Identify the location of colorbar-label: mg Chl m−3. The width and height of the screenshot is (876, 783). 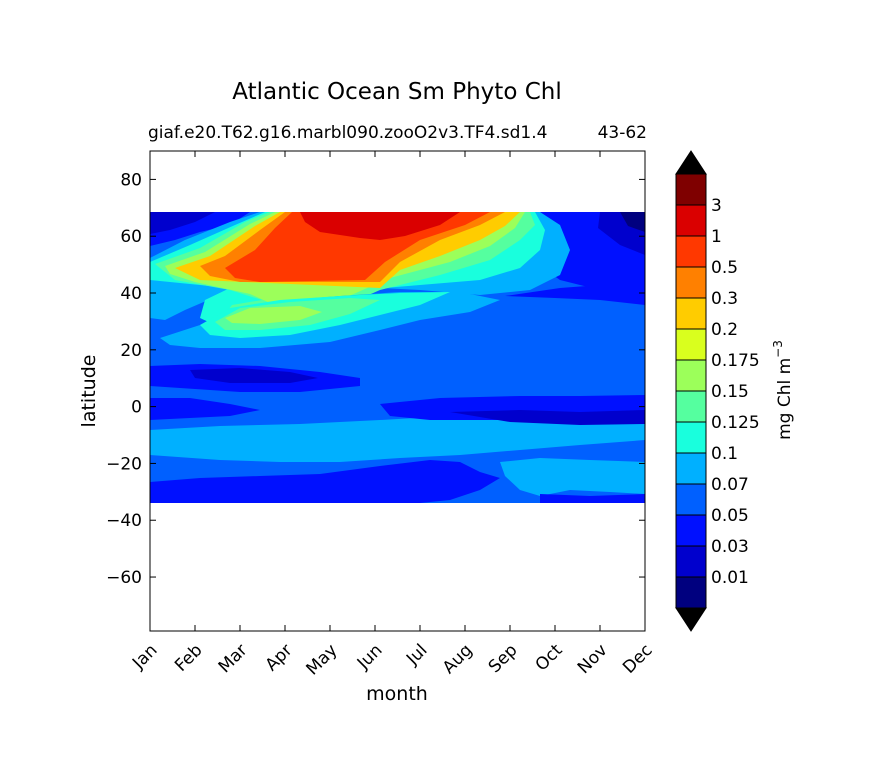
(783, 390).